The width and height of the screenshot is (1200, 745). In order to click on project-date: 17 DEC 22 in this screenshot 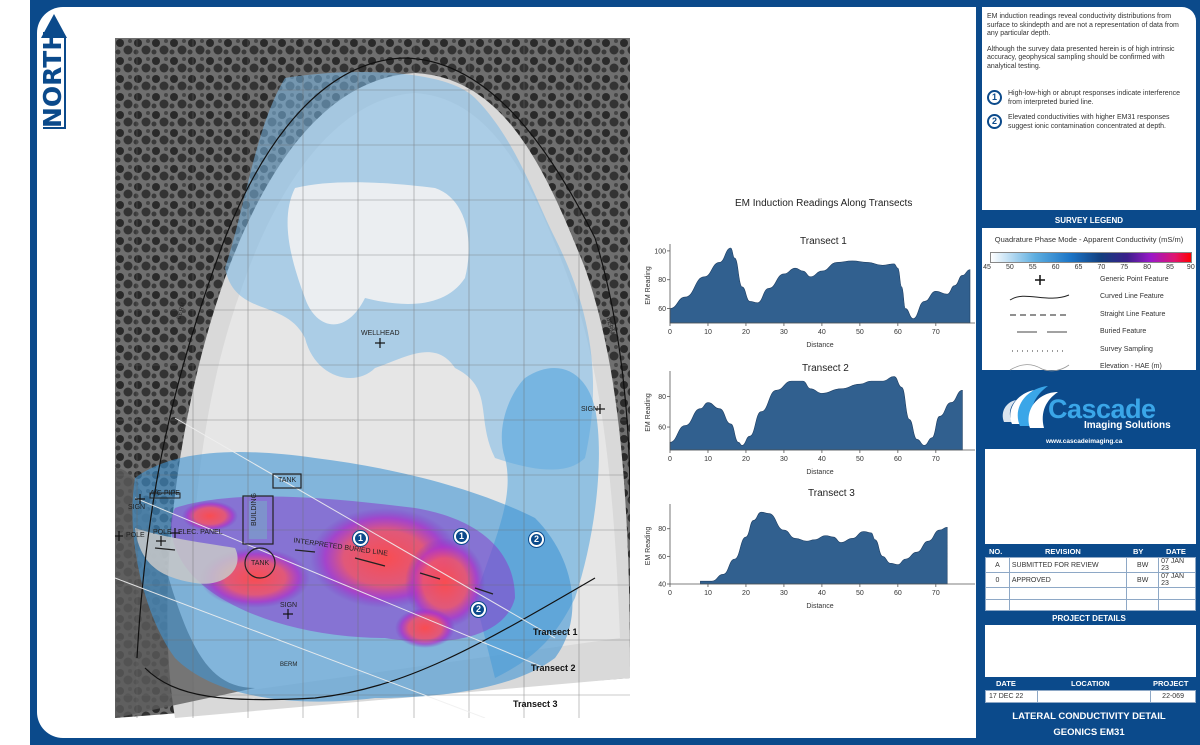, I will do `click(1011, 696)`.